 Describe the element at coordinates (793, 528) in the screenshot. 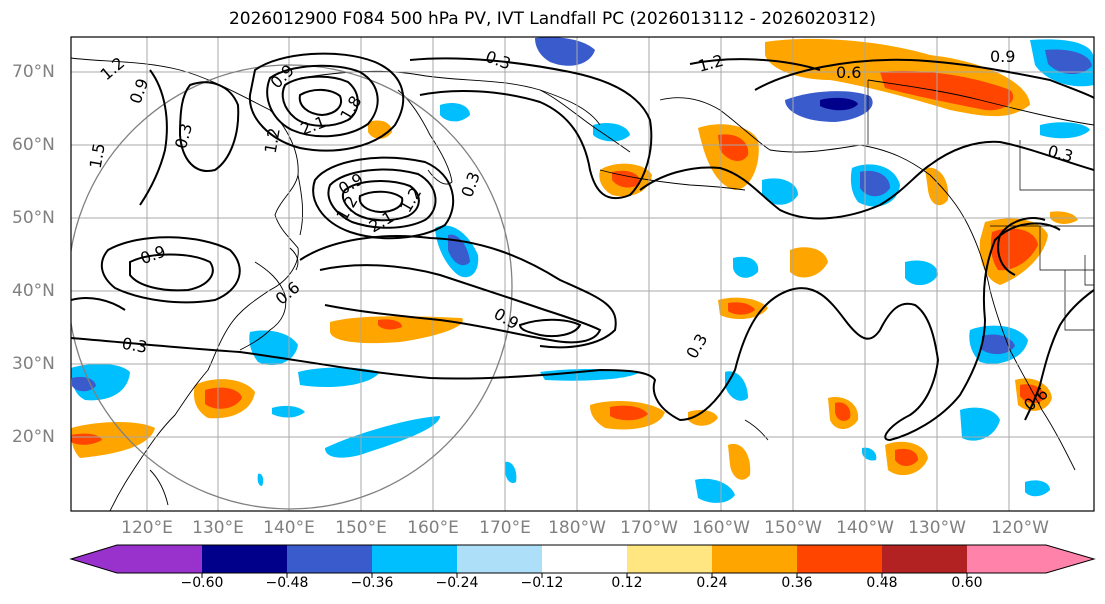

I see `lon-label: 150°W` at that location.